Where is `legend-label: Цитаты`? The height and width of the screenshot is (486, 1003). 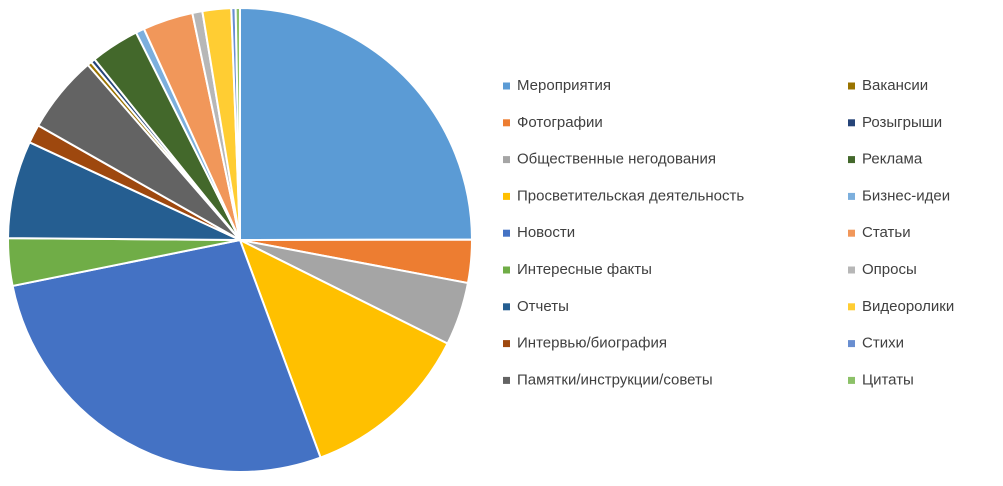
legend-label: Цитаты is located at coordinates (888, 379).